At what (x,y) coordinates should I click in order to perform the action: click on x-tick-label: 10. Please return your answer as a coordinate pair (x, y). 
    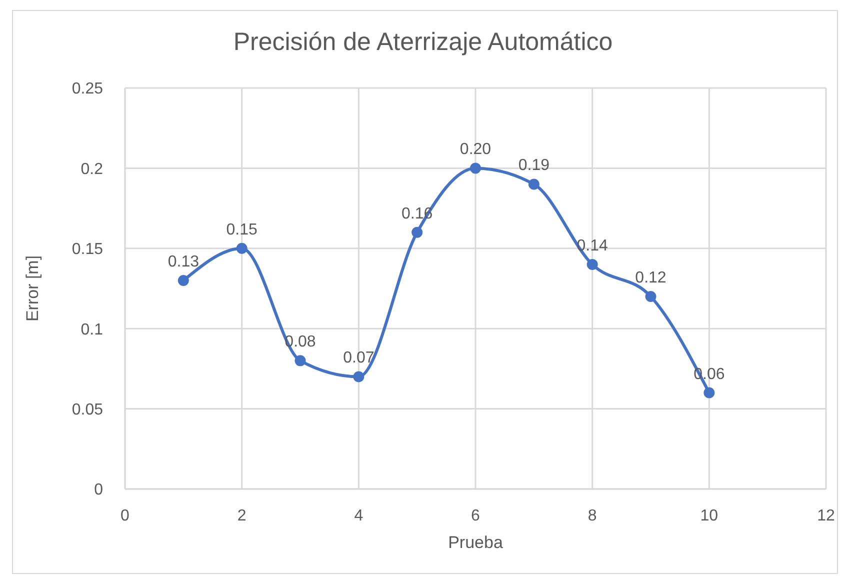
    Looking at the image, I should click on (709, 515).